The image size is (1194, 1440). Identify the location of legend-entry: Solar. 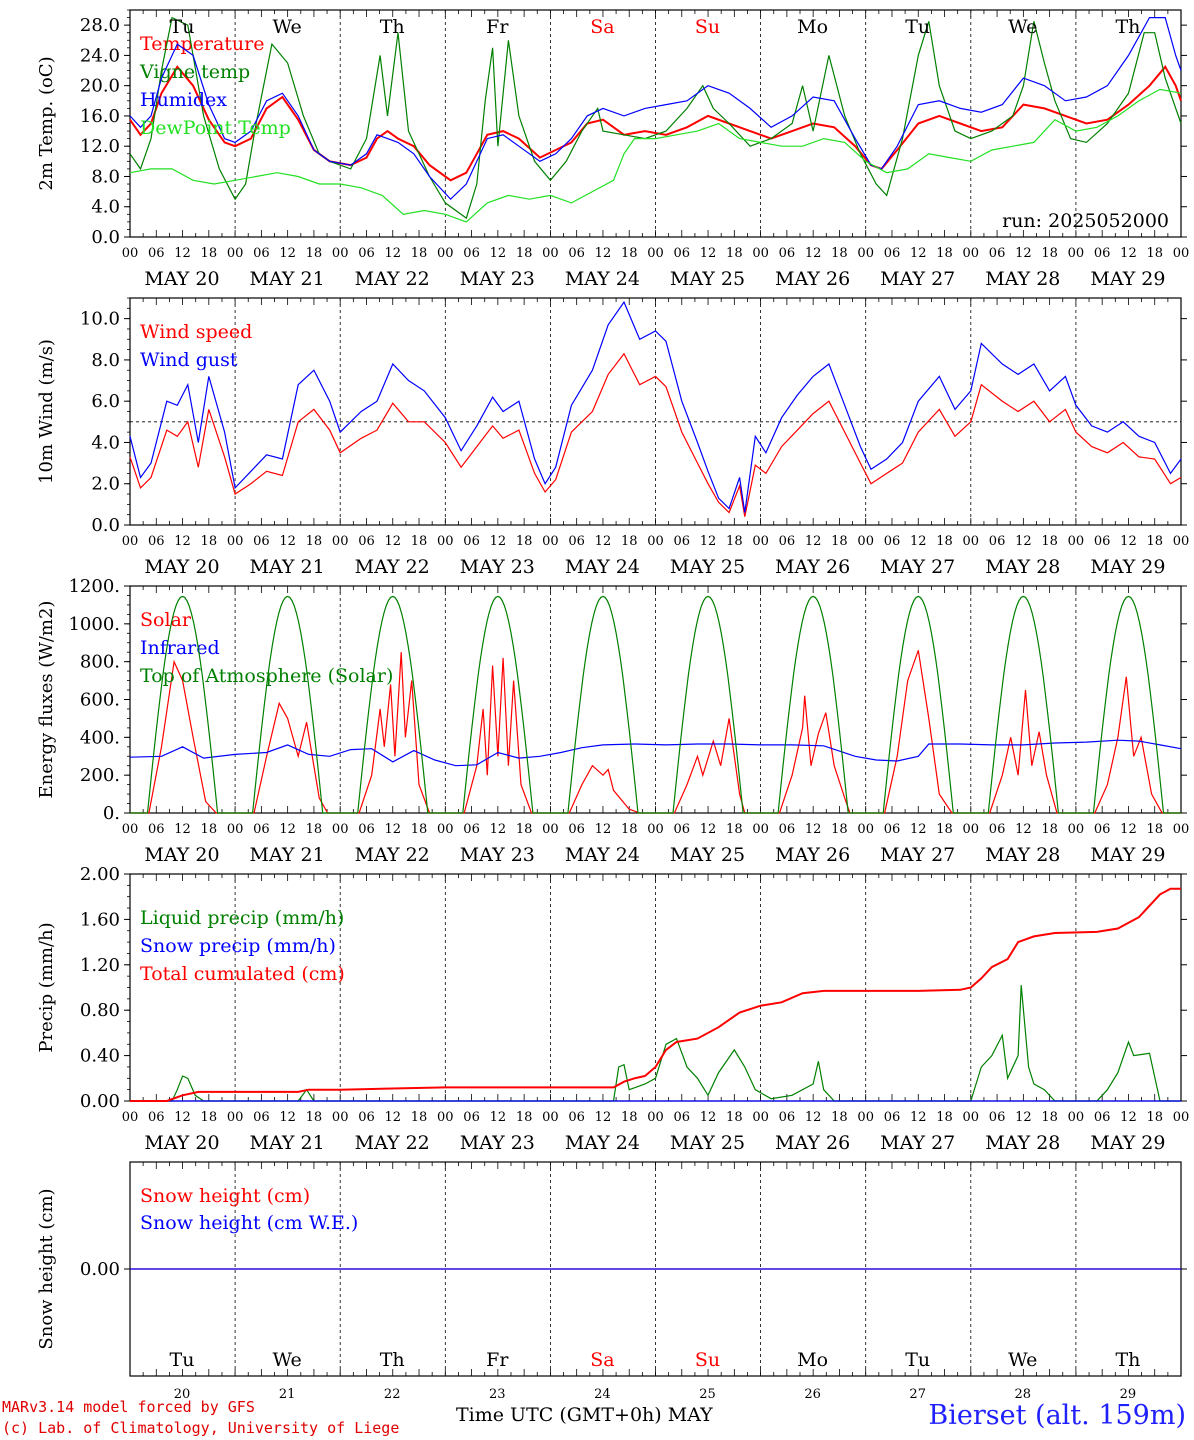
(166, 620).